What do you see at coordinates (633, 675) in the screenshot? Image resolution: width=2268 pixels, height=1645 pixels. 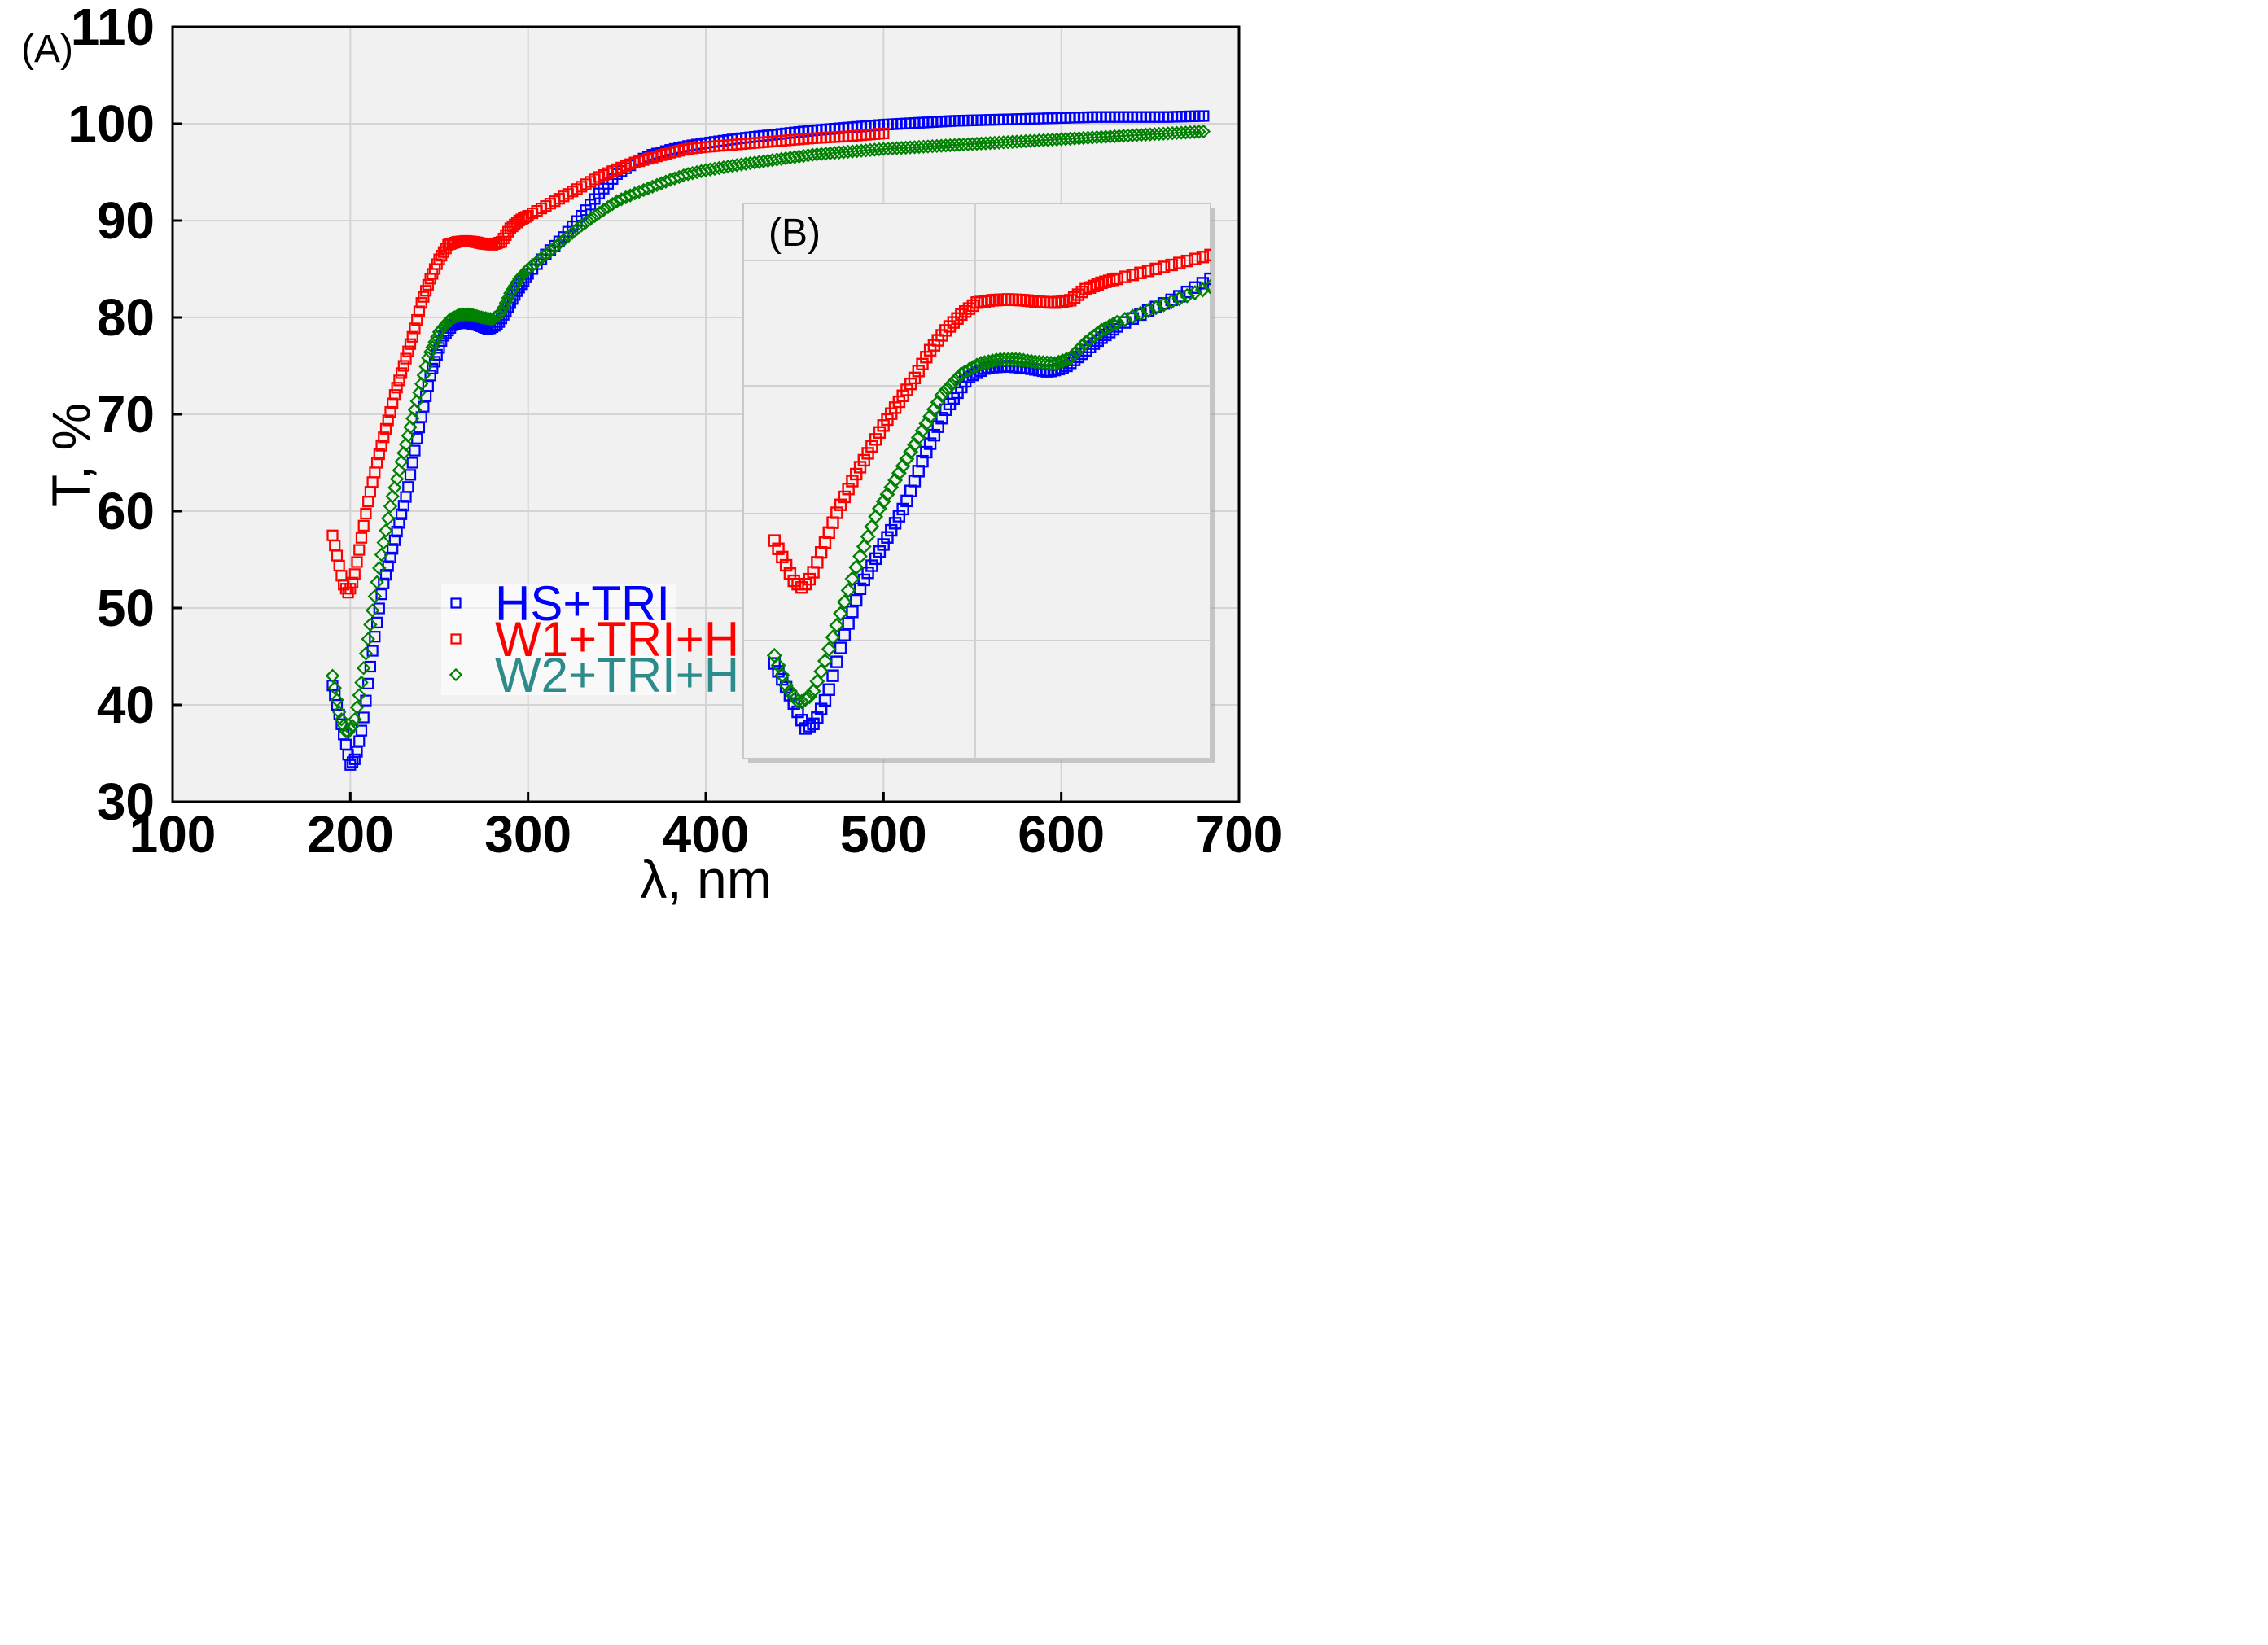 I see `legend-label: W2+TRI+HS` at bounding box center [633, 675].